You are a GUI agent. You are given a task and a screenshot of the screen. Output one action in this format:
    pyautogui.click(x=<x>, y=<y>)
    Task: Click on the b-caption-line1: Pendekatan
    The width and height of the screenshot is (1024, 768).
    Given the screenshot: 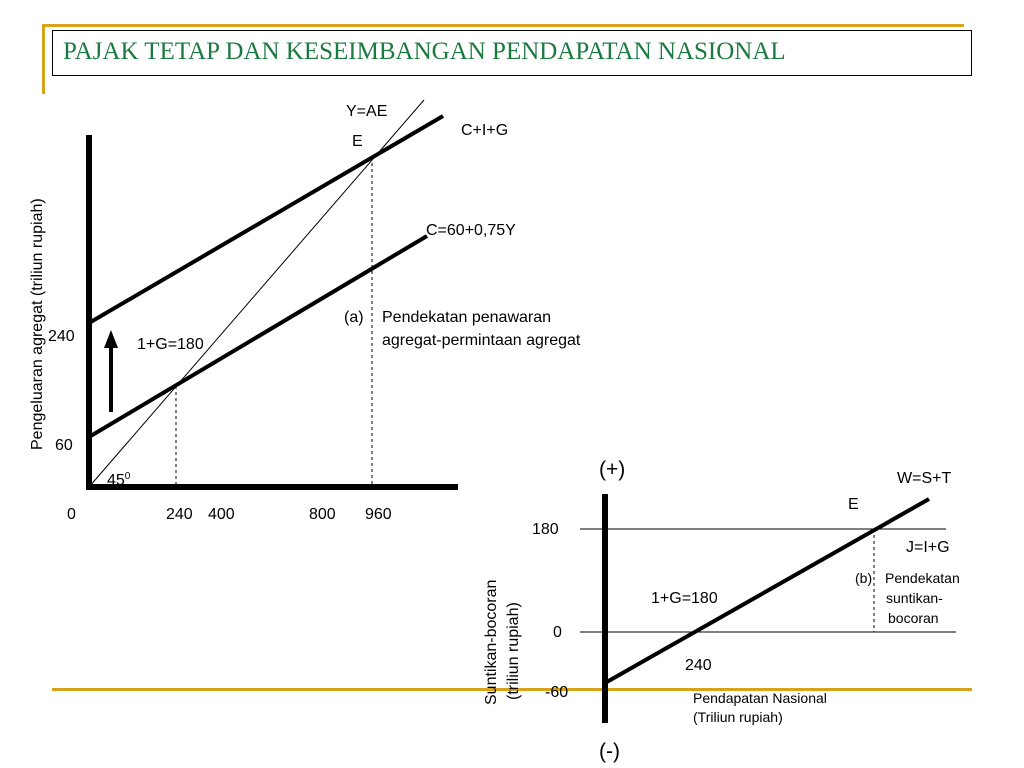 What is the action you would take?
    pyautogui.click(x=922, y=578)
    